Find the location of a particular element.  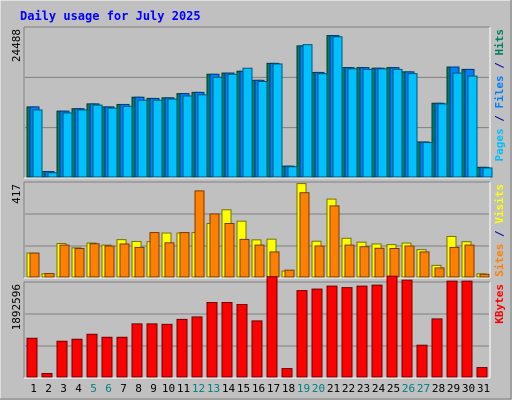

panel-series-label-part: KBytes is located at coordinates (499, 304).